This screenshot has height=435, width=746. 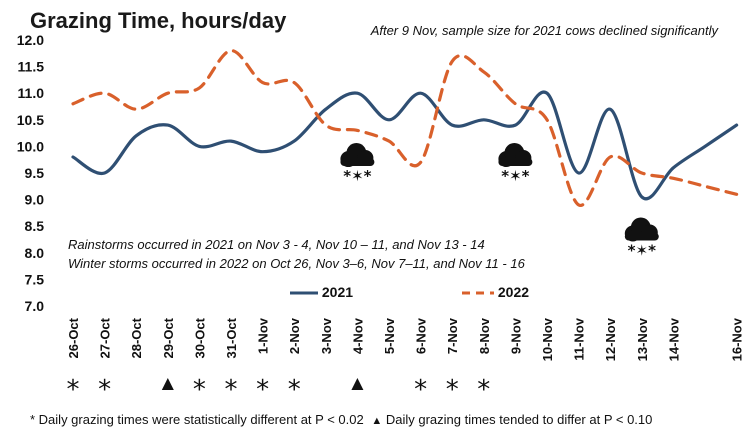 What do you see at coordinates (263, 335) in the screenshot?
I see `x-tick-label: 1-Nov` at bounding box center [263, 335].